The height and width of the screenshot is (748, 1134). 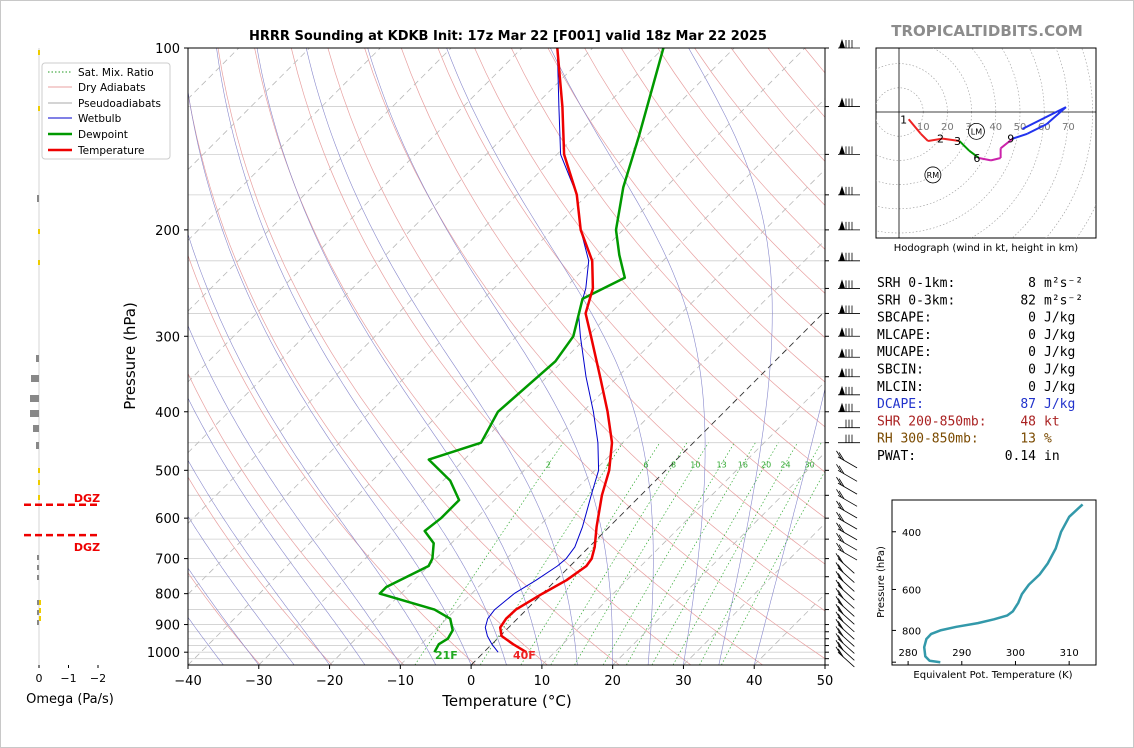 I want to click on x-tick-label: 10, so click(x=542, y=681).